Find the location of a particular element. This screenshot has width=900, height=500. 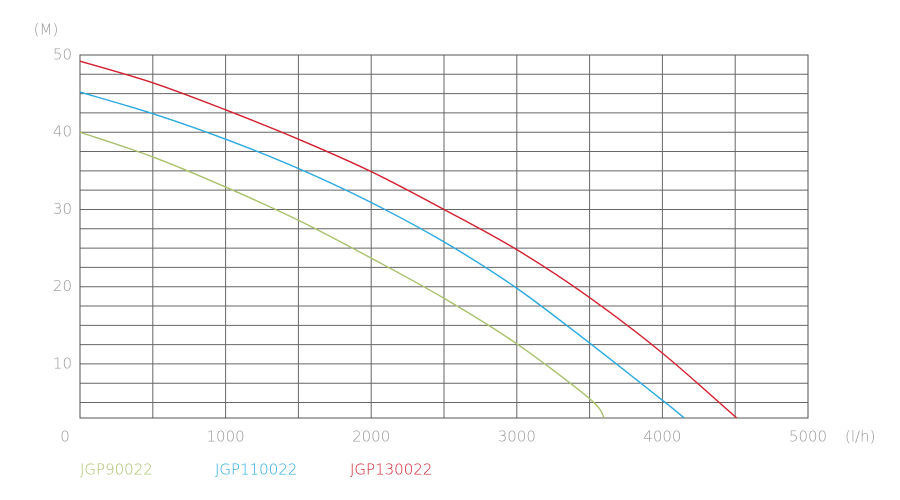

x-tick-label: 2000 is located at coordinates (371, 437).